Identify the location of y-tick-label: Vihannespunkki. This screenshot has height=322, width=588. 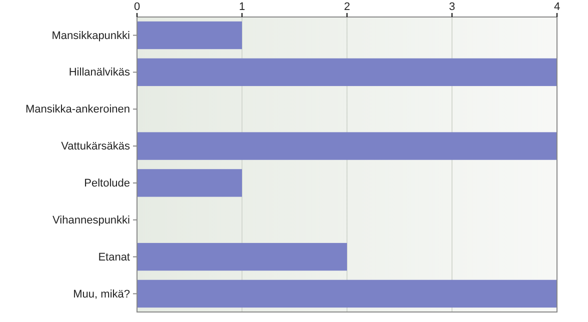
(91, 220).